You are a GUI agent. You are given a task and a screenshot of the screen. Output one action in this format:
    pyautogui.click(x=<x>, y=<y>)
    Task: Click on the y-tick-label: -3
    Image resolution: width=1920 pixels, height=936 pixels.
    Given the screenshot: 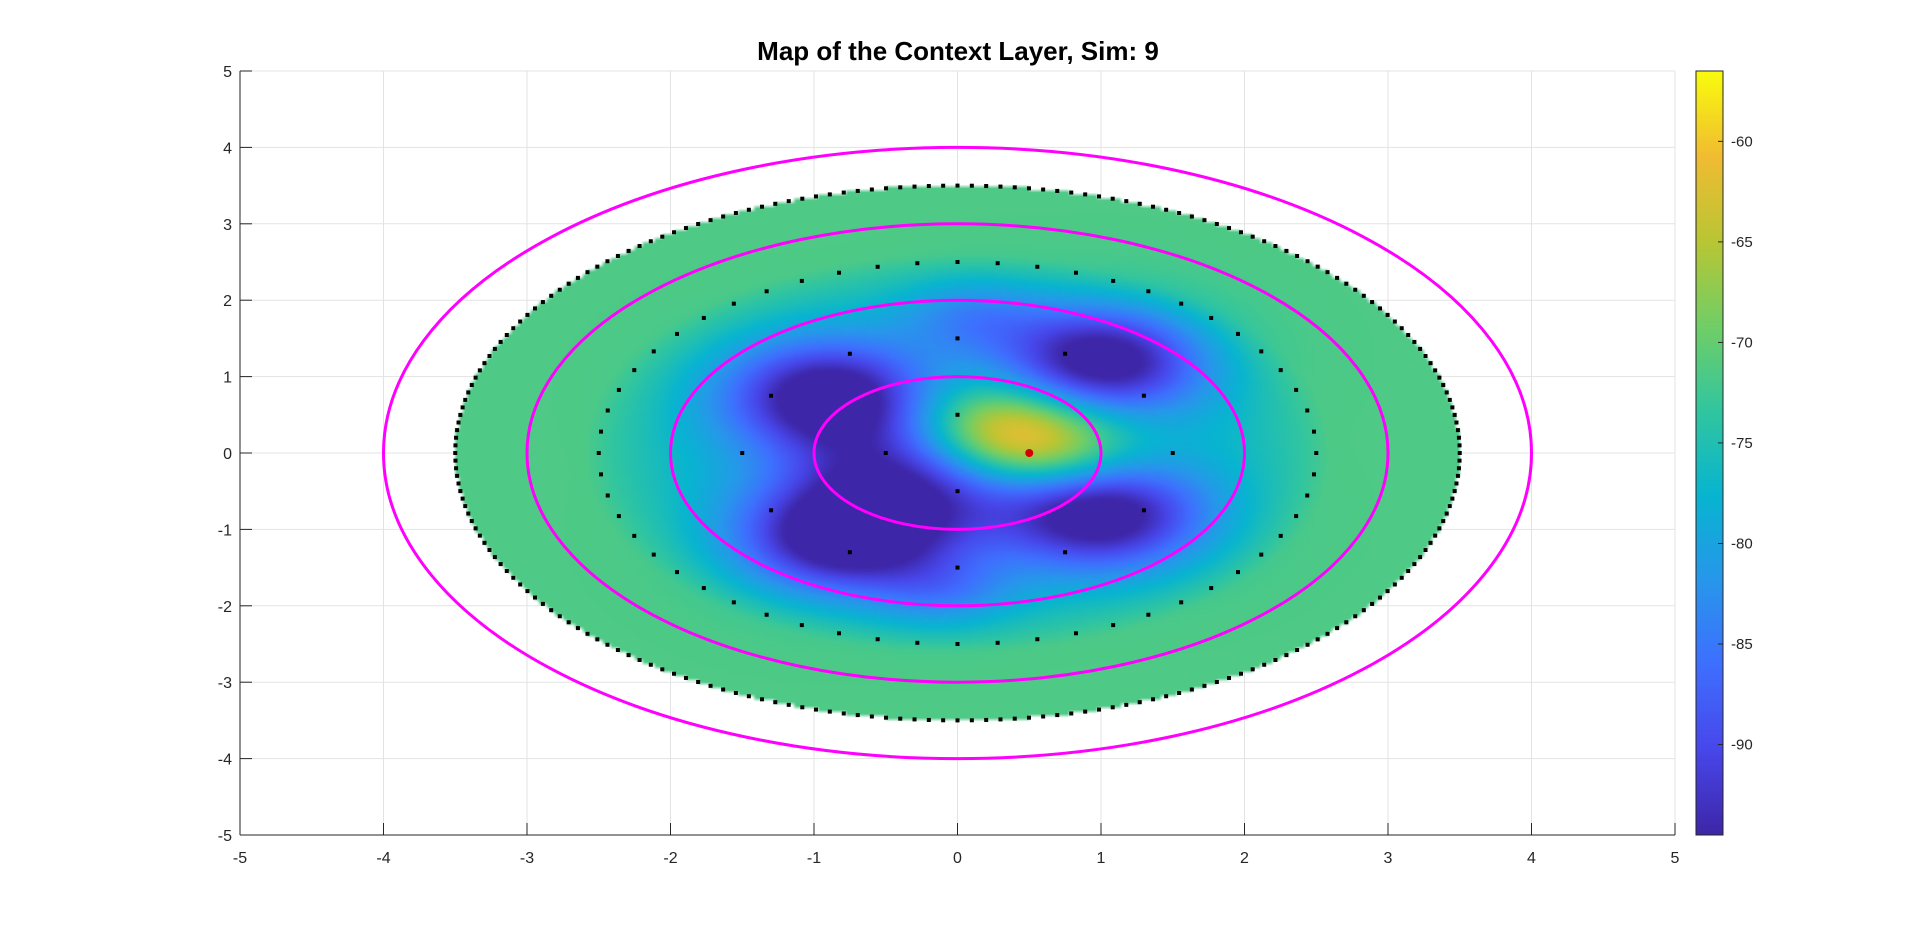 What is the action you would take?
    pyautogui.click(x=225, y=683)
    